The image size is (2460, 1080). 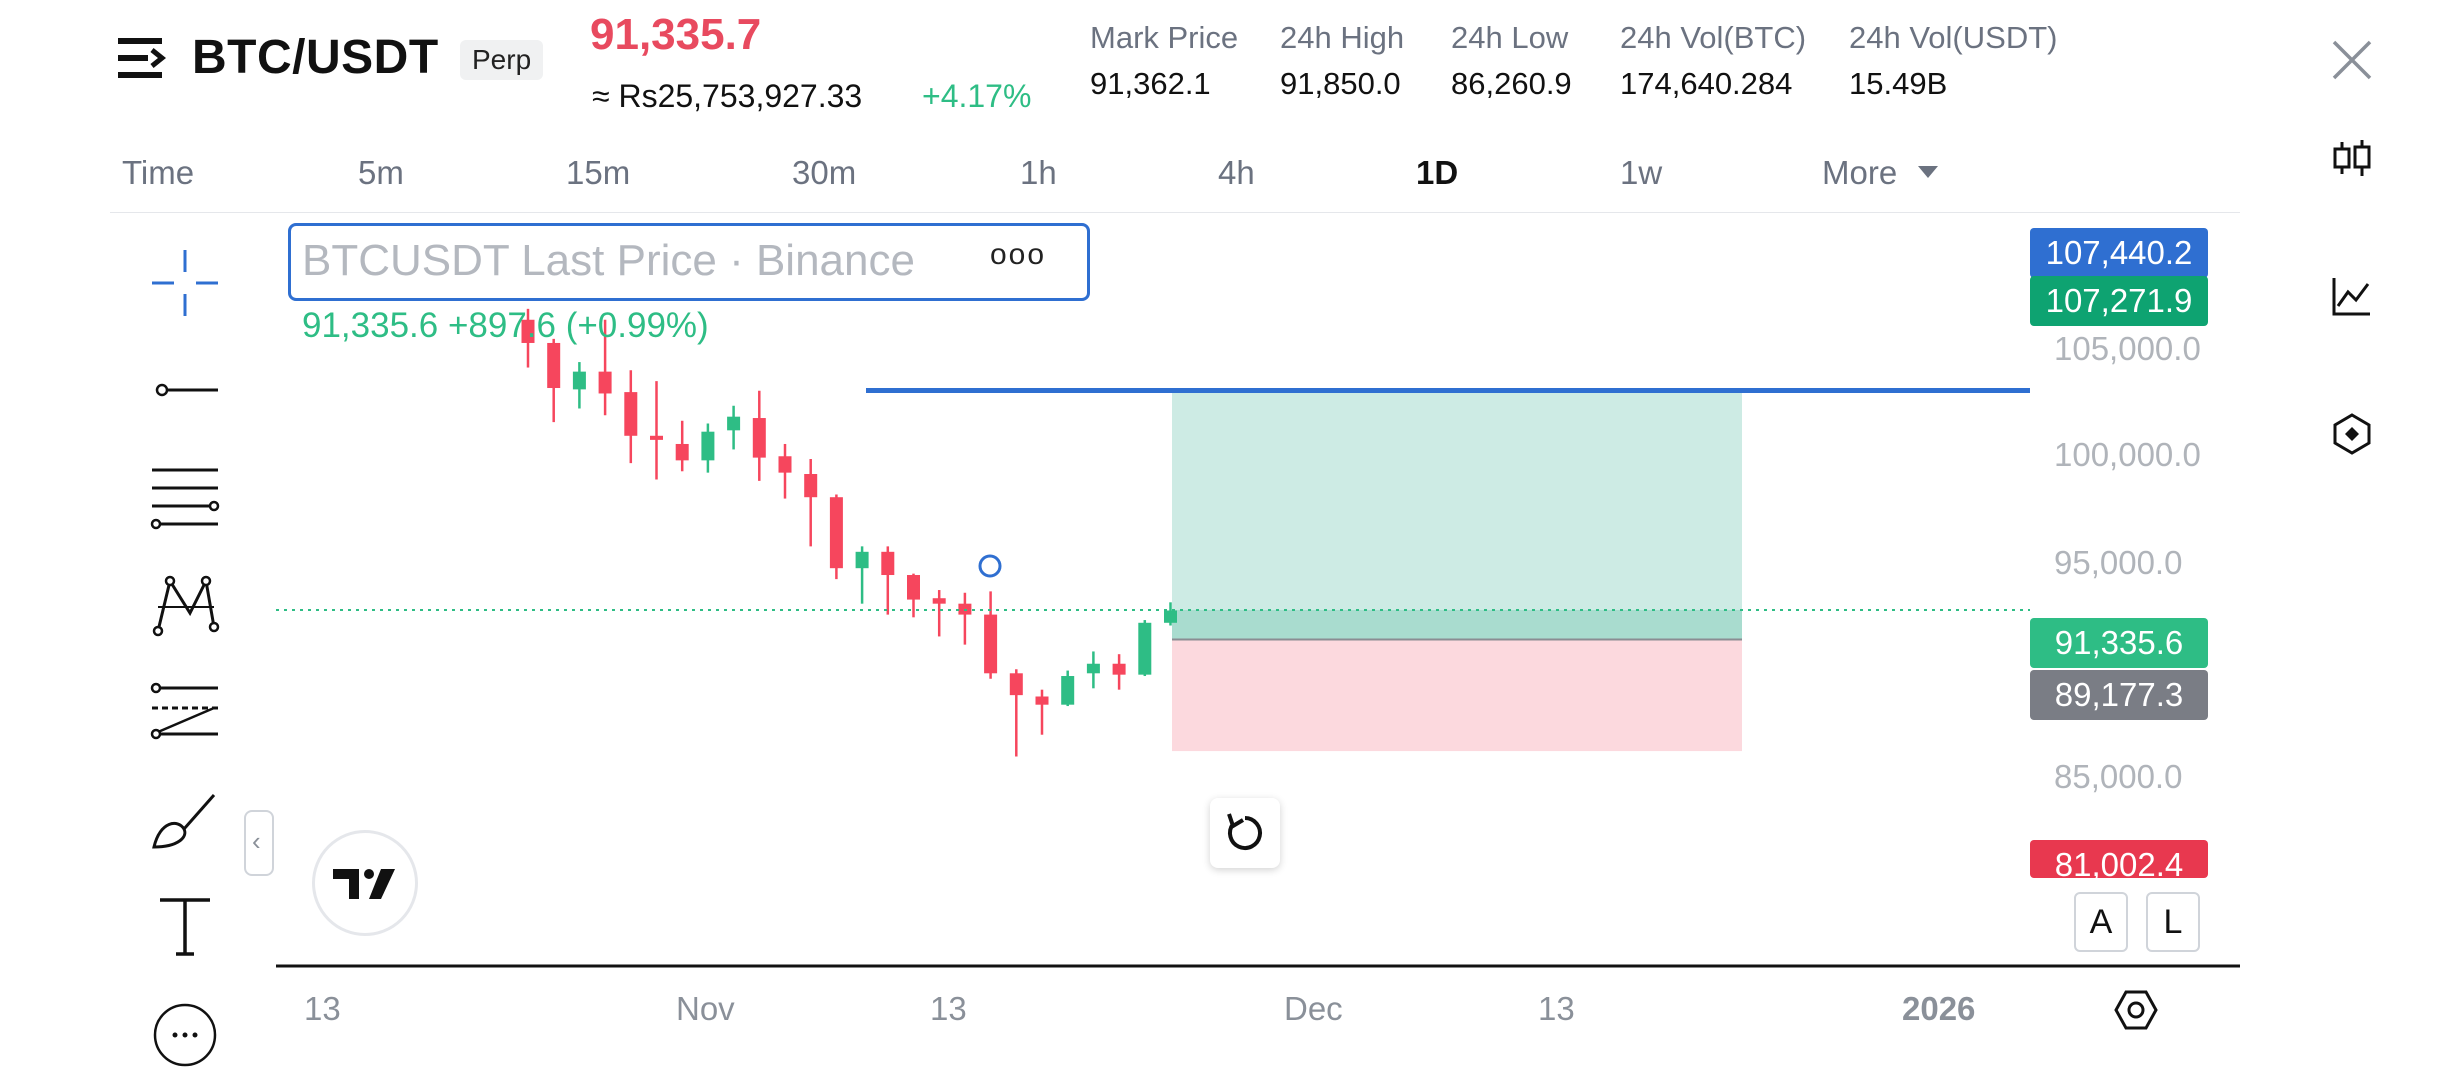 I want to click on brush-icon, so click(x=185, y=818).